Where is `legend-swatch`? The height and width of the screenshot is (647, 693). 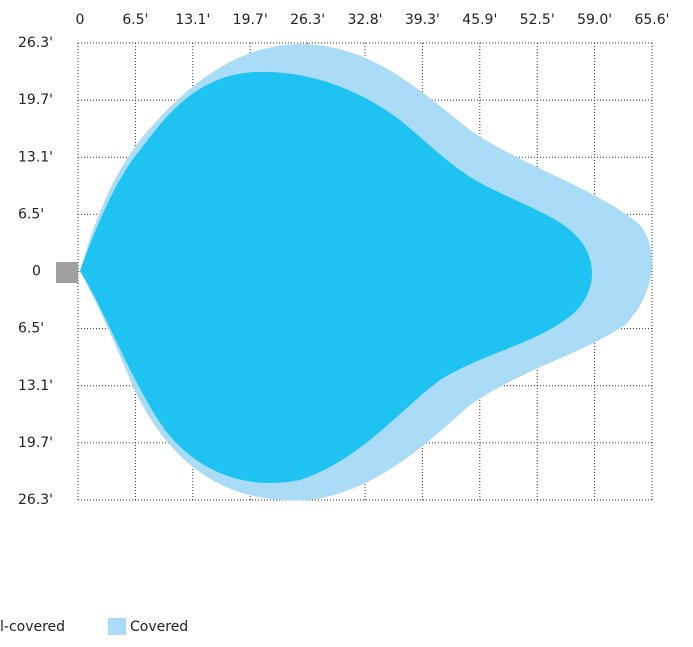 legend-swatch is located at coordinates (117, 626).